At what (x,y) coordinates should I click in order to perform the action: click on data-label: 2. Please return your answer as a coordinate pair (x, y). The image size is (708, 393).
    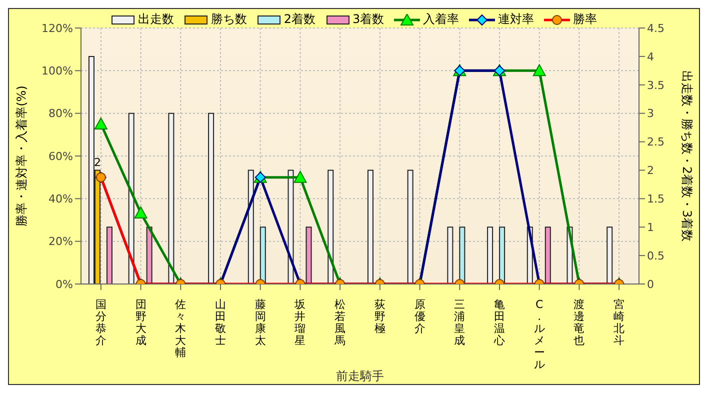
    Looking at the image, I should click on (97, 163).